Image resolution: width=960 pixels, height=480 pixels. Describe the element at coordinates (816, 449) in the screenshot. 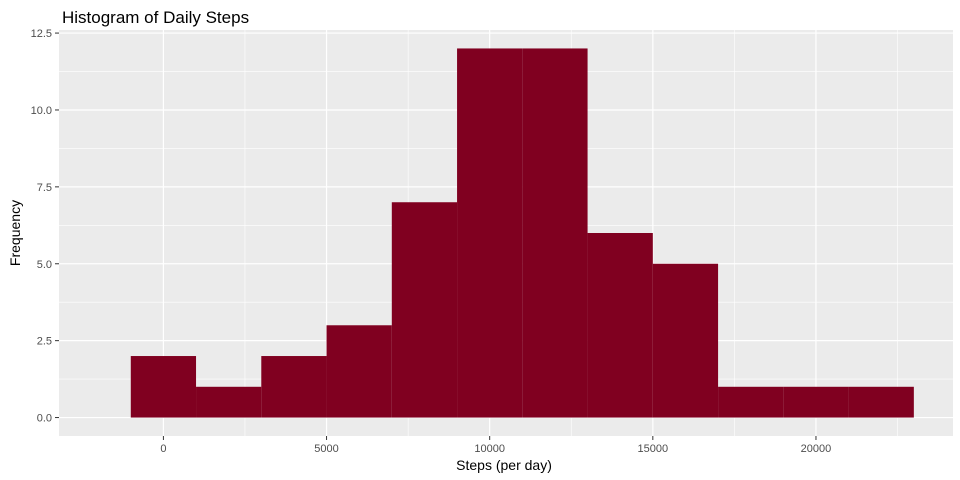

I see `x-tick-label: 20000` at that location.